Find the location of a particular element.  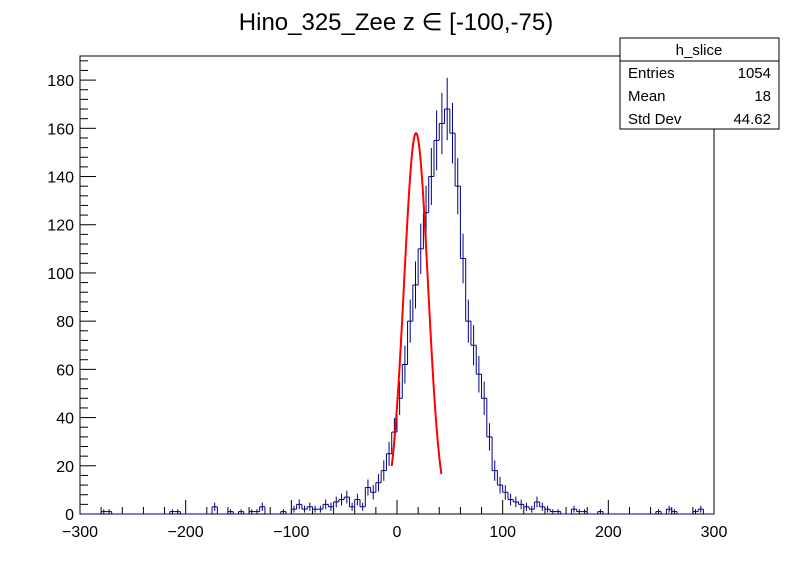

stats-box-frame is located at coordinates (699, 83).